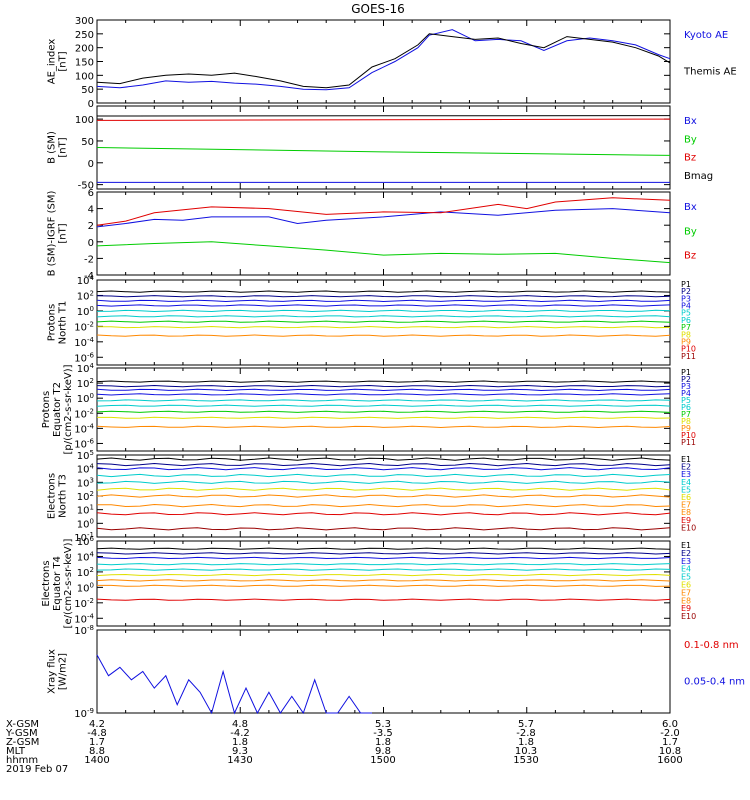  What do you see at coordinates (383, 291) in the screenshot?
I see `channel-line-p1` at bounding box center [383, 291].